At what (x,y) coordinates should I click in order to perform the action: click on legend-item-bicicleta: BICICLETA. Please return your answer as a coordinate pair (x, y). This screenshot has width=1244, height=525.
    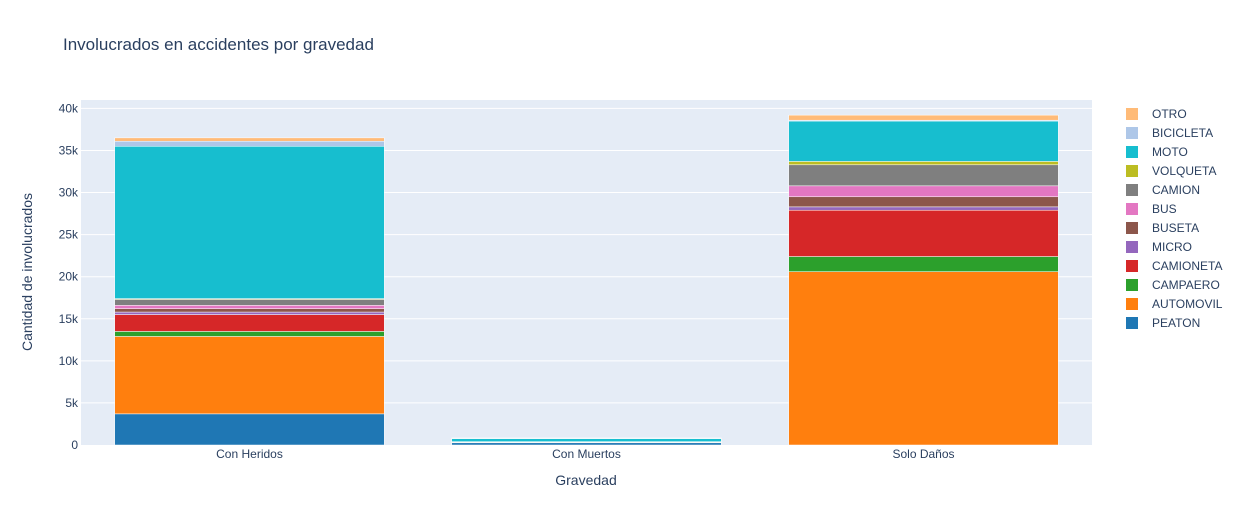
    Looking at the image, I should click on (1169, 133).